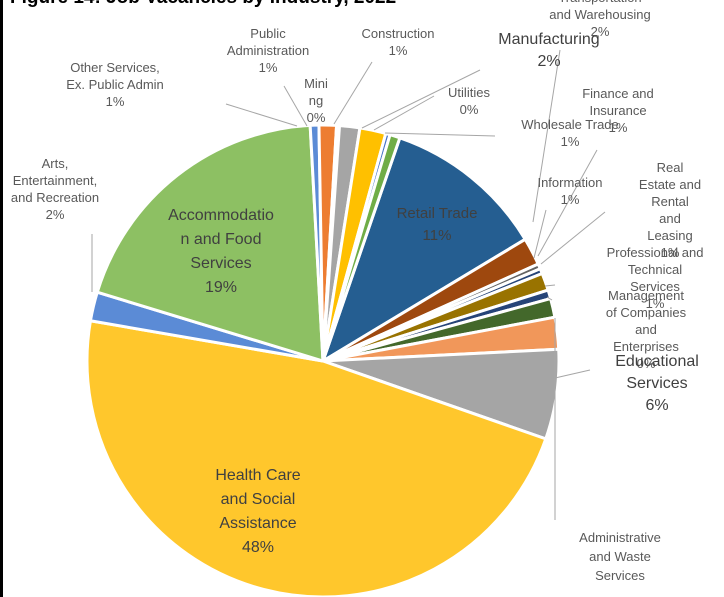 The image size is (724, 597). What do you see at coordinates (646, 346) in the screenshot?
I see `slice-label-line: Enterprises` at bounding box center [646, 346].